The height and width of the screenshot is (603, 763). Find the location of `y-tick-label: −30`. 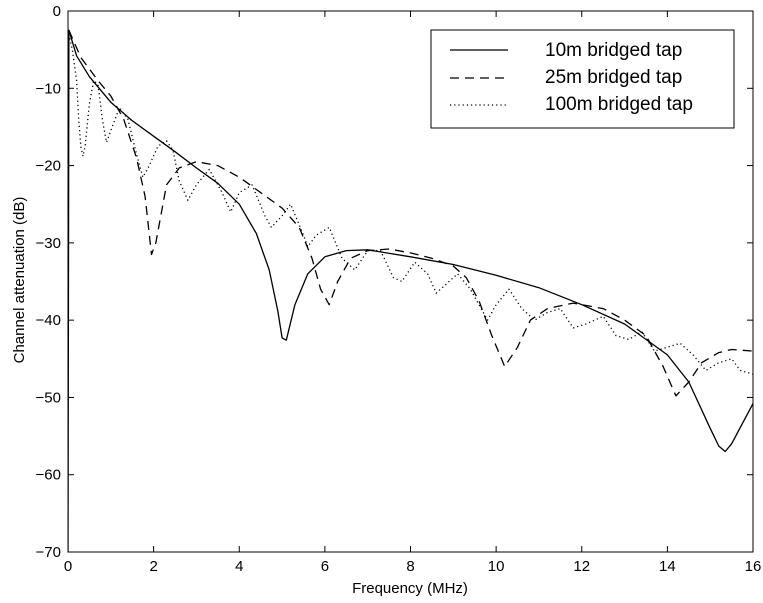

y-tick-label: −30 is located at coordinates (48, 243).